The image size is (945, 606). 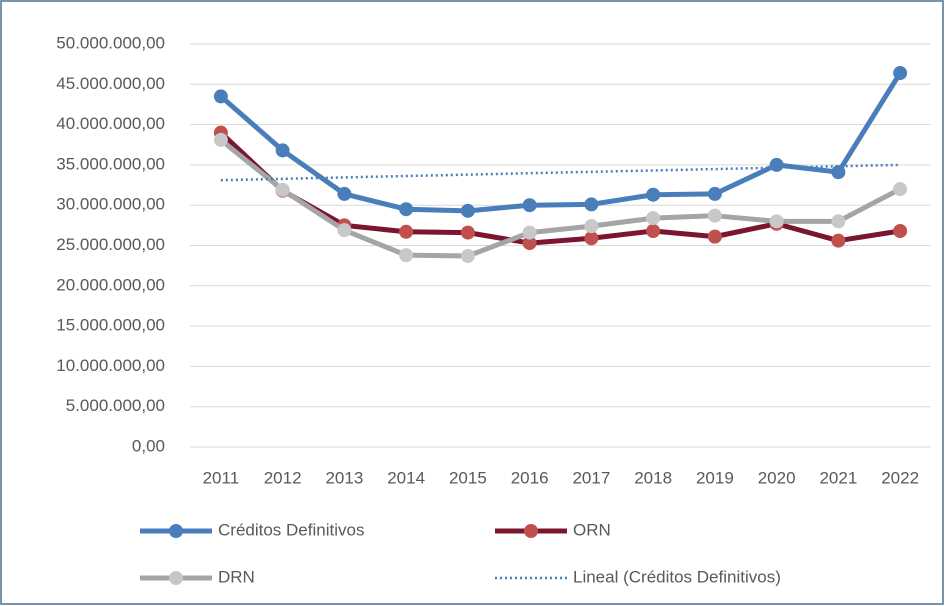 What do you see at coordinates (236, 576) in the screenshot?
I see `legend-label: DRN` at bounding box center [236, 576].